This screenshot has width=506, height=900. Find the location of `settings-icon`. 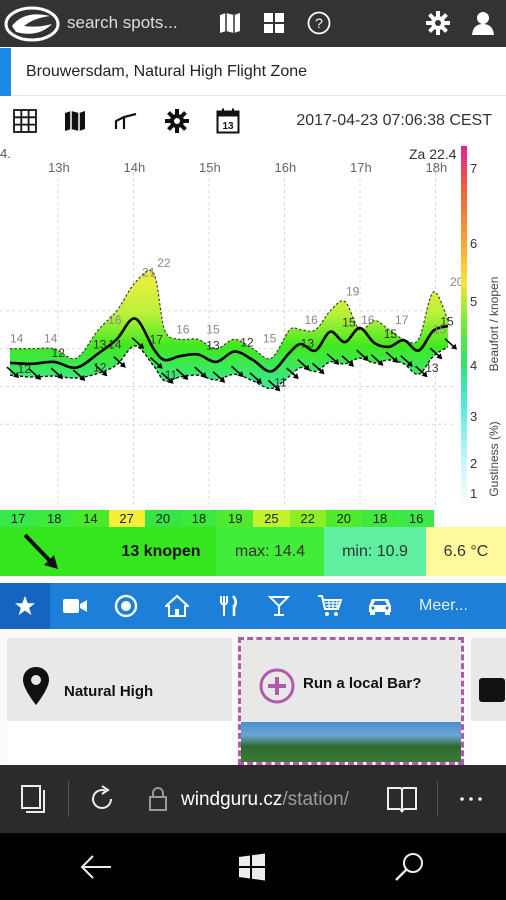

settings-icon is located at coordinates (177, 121).